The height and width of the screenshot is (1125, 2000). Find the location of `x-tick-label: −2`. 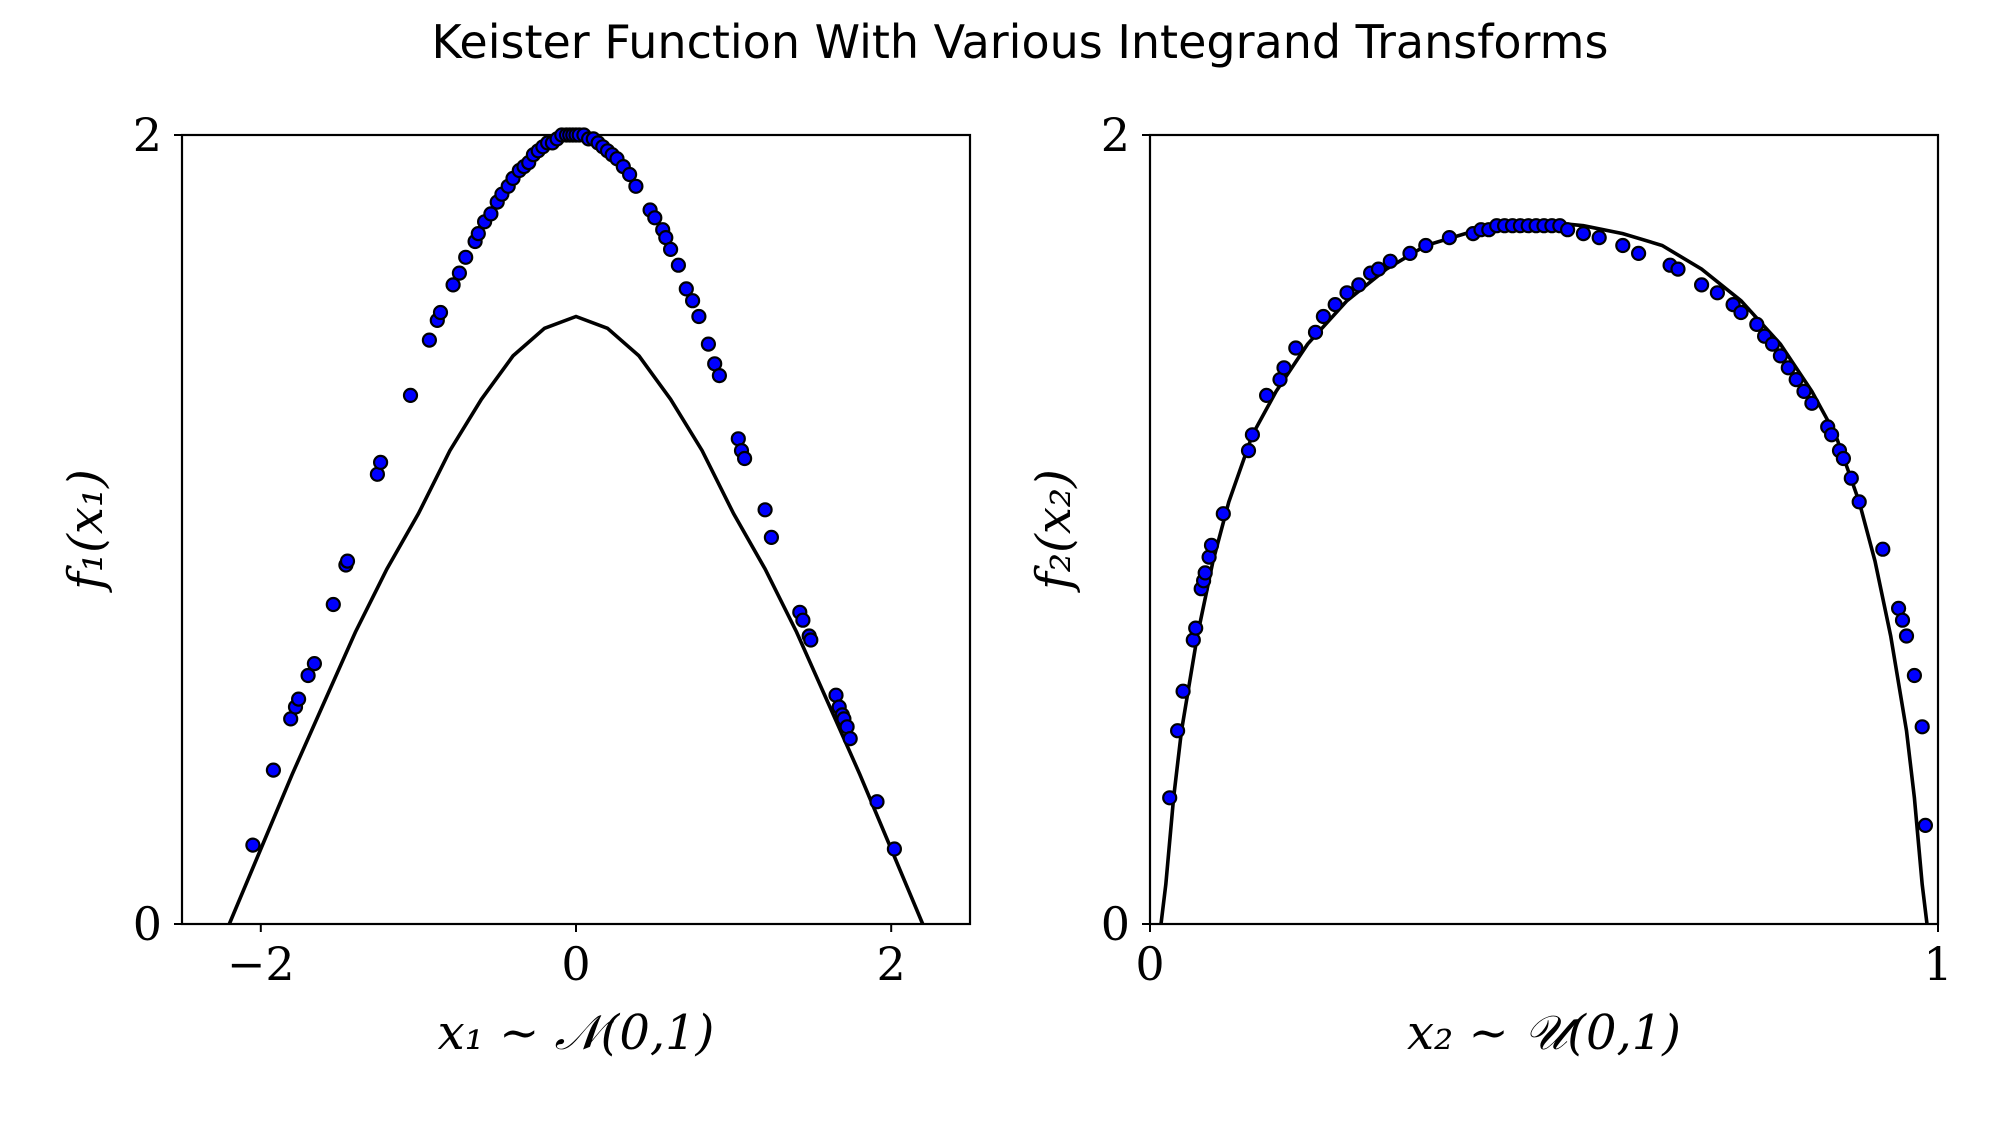

x-tick-label: −2 is located at coordinates (261, 964).